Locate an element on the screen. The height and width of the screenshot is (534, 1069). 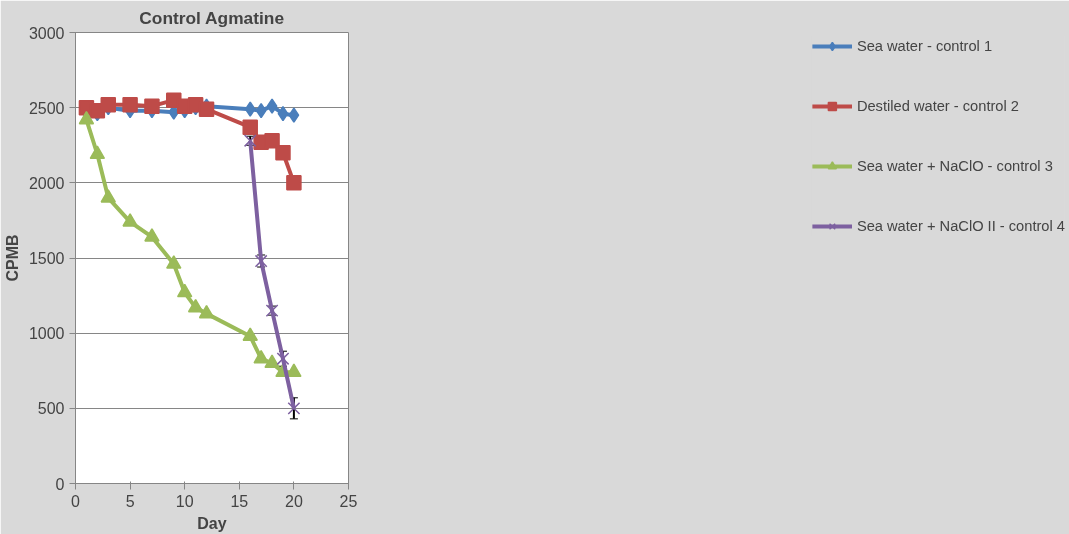
x-tick-label: 15 is located at coordinates (239, 501).